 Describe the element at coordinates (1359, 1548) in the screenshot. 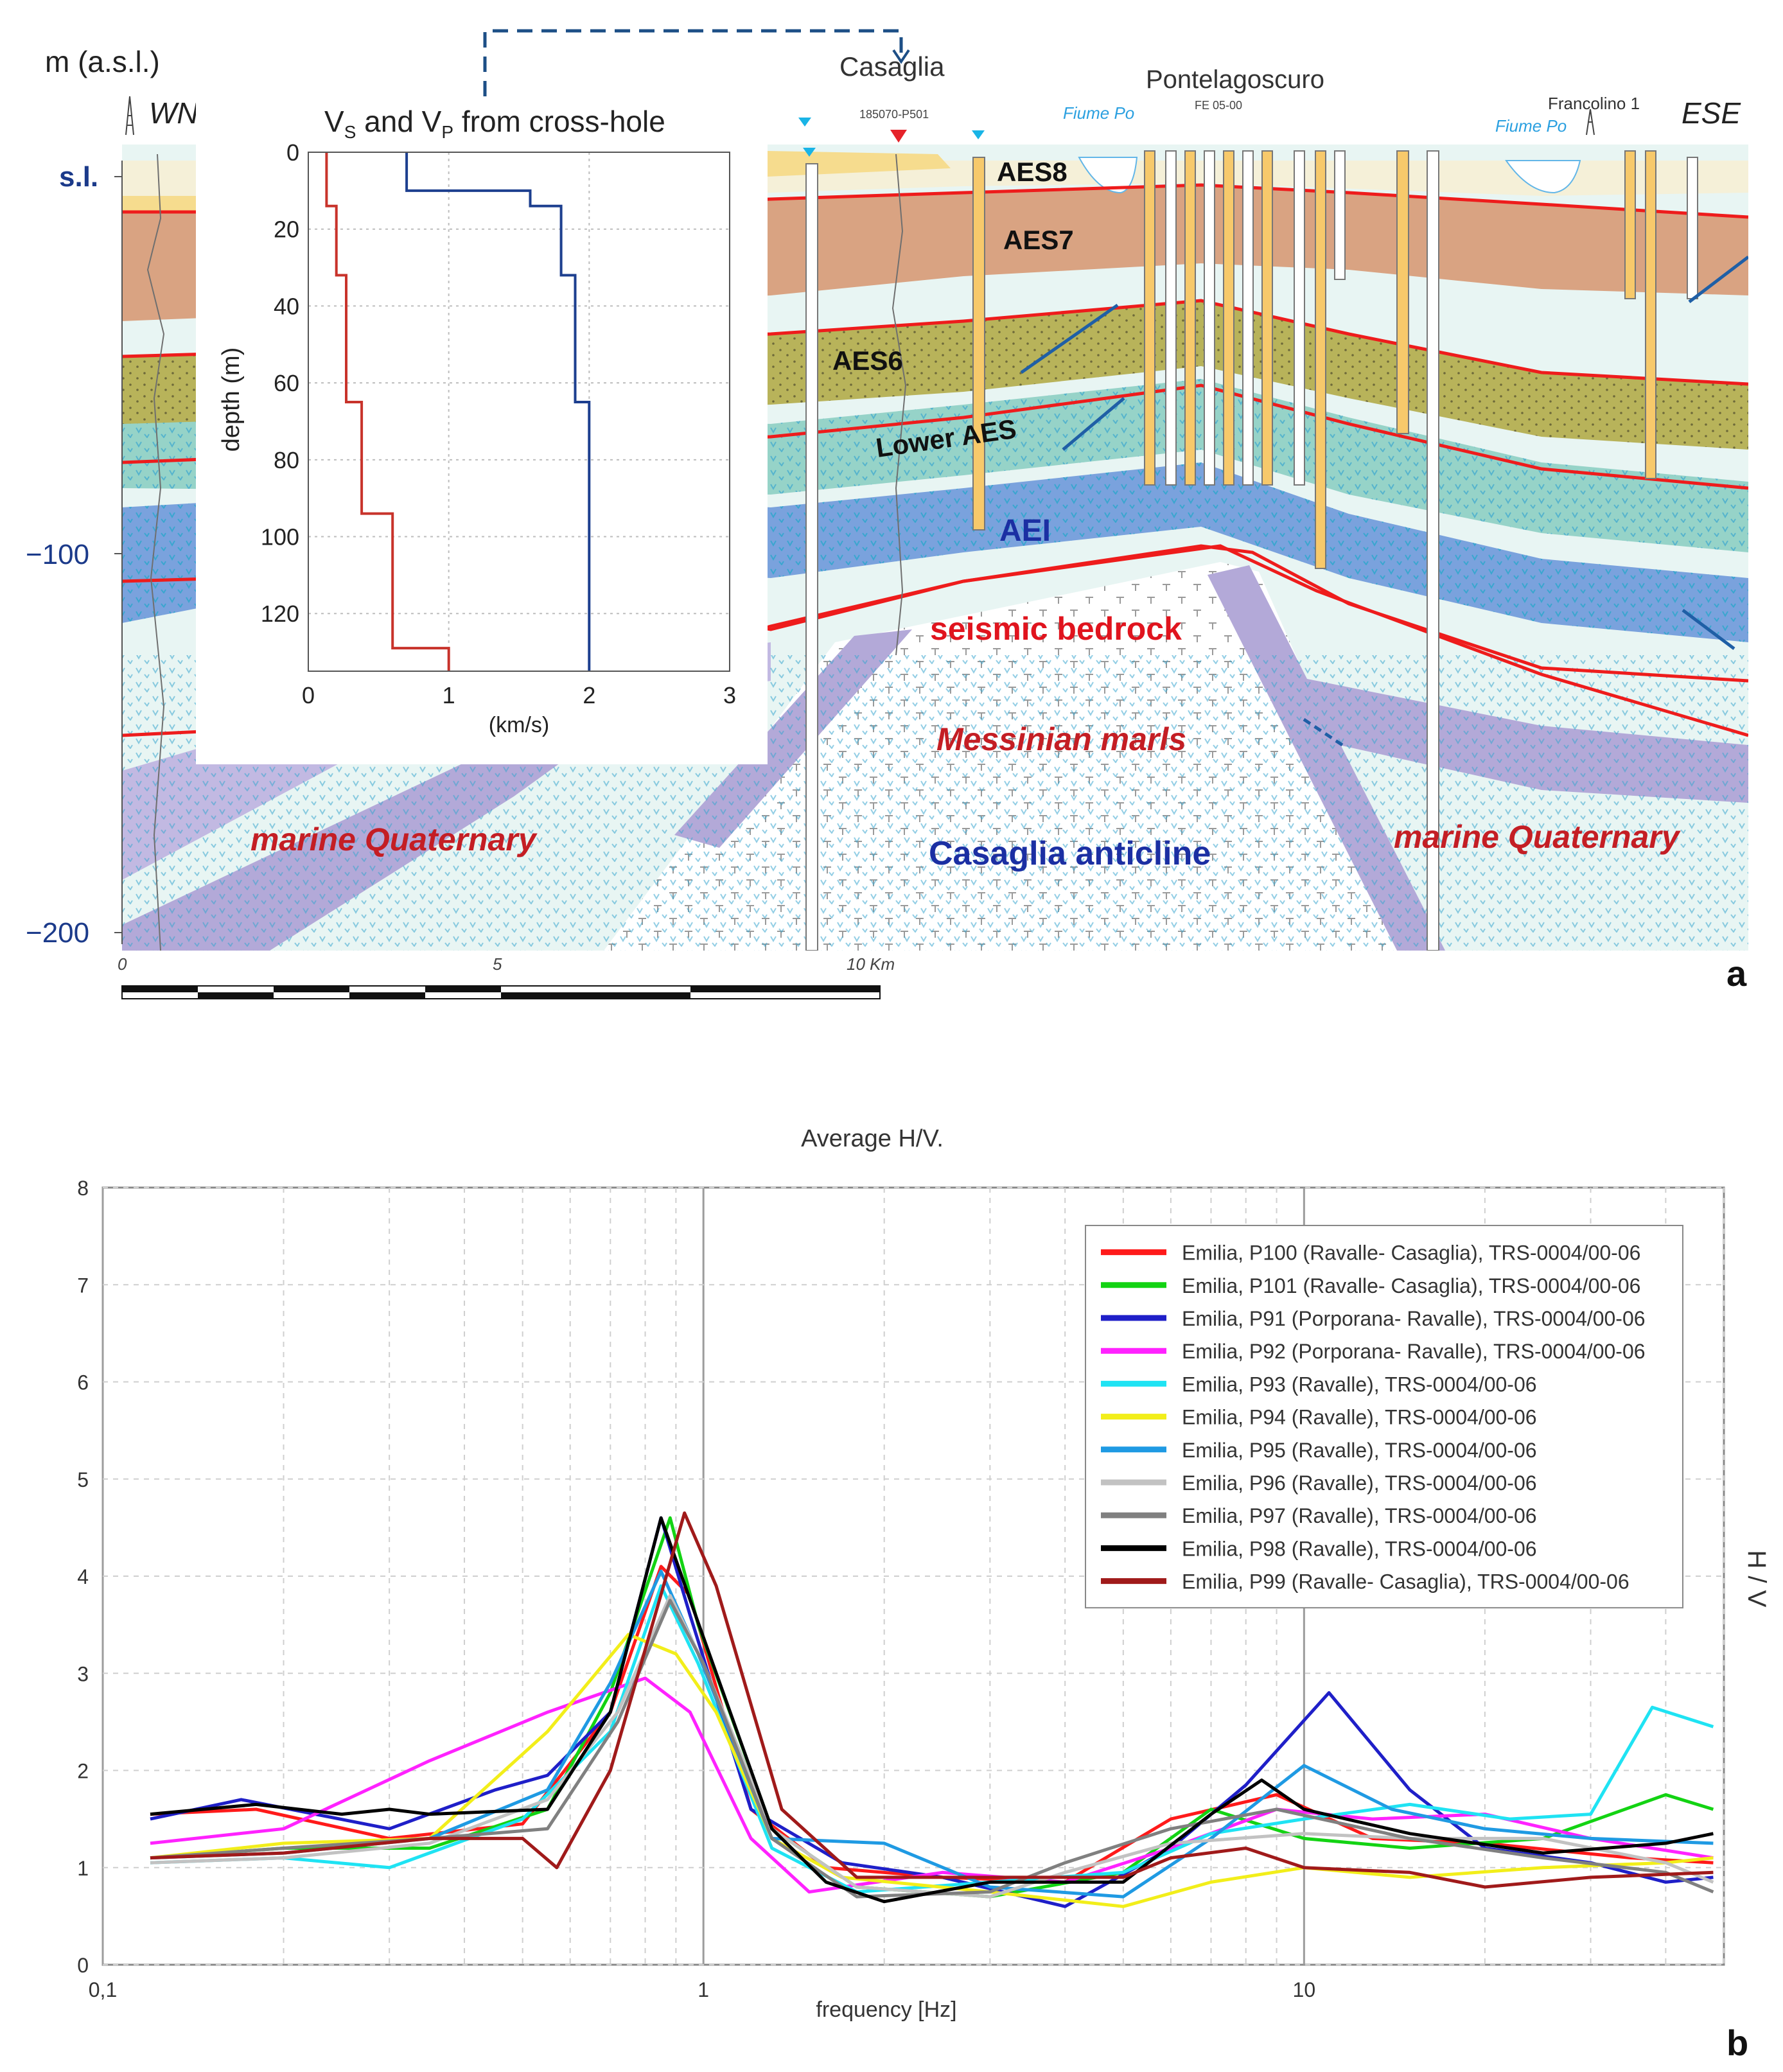

I see `hv-legend-label: Emilia, P98 (Ravalle), TRS-0004/00-06` at that location.